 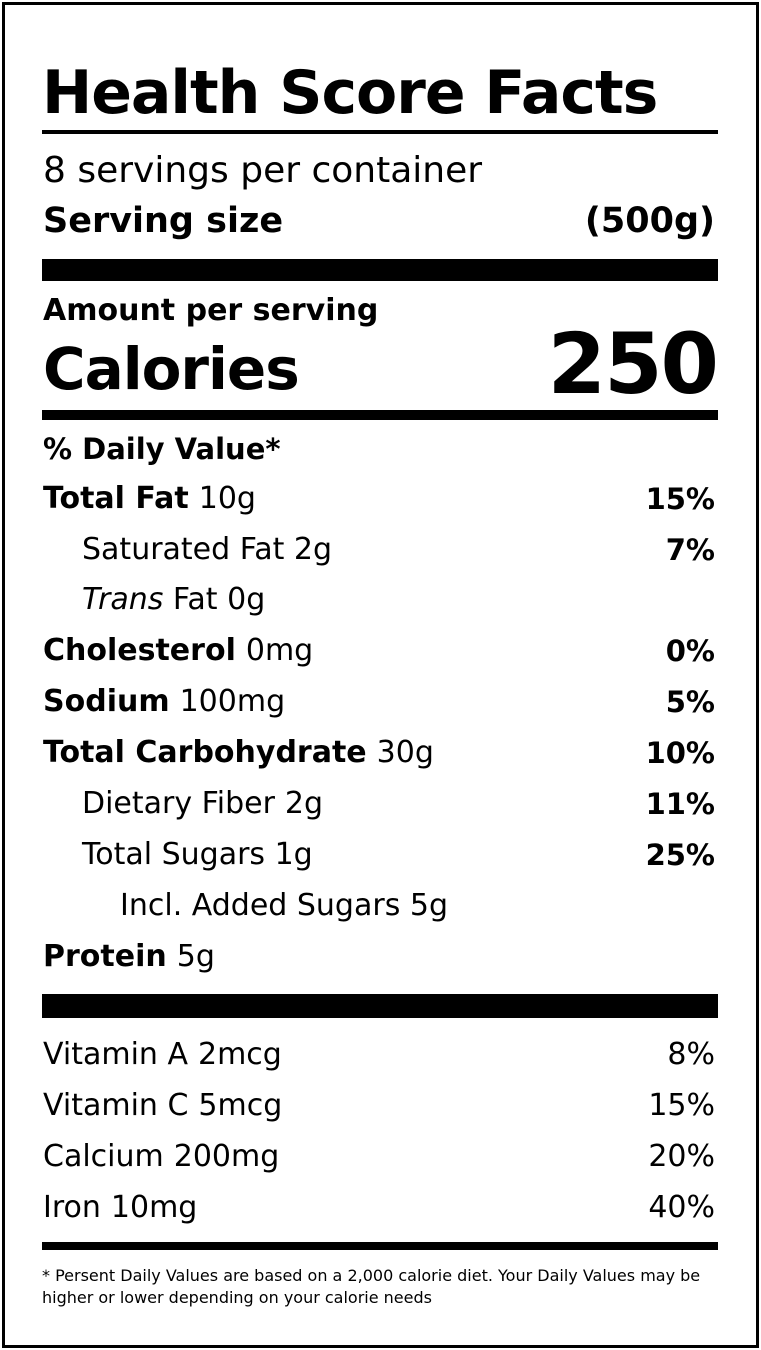 I want to click on nutrient-amount: 0mg, so click(x=279, y=650).